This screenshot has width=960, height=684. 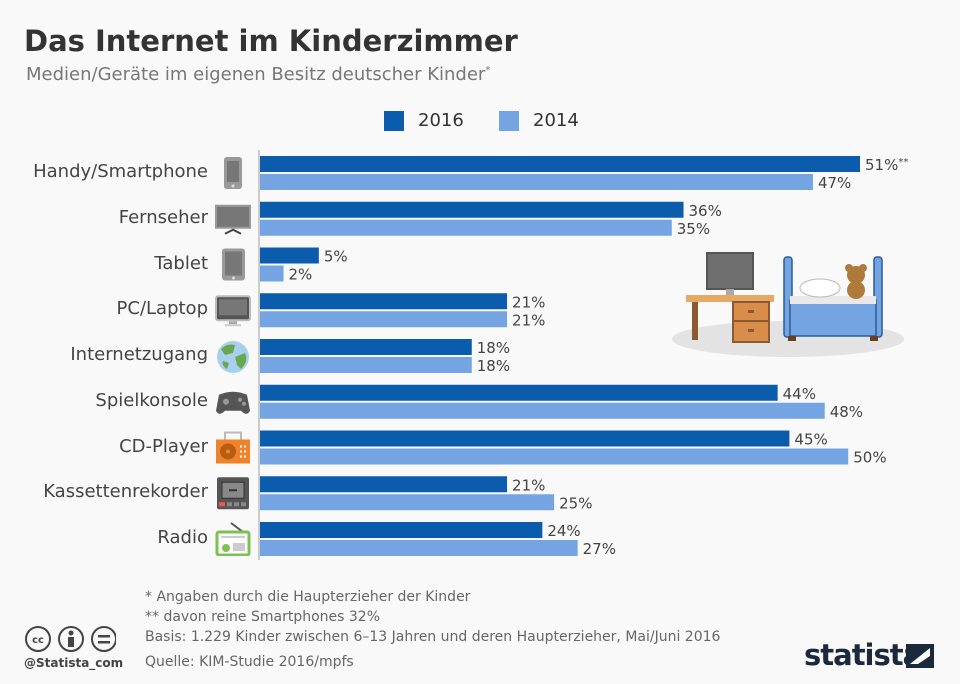 What do you see at coordinates (151, 400) in the screenshot?
I see `category-label: Spielkonsole` at bounding box center [151, 400].